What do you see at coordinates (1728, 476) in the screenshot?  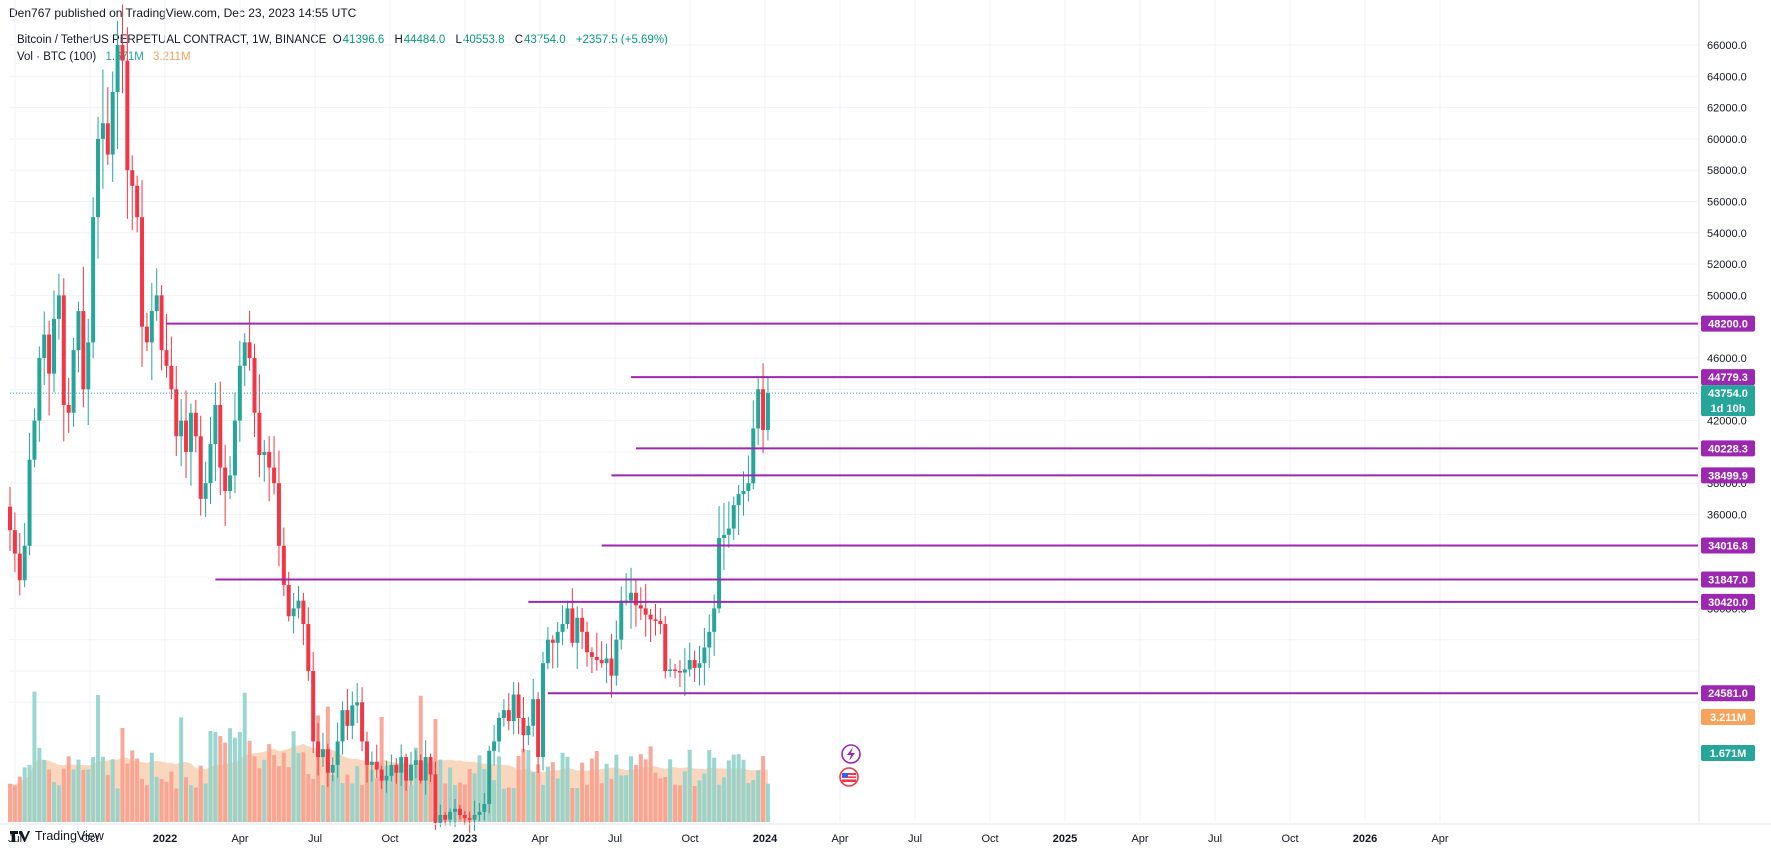 I see `level-price-label: 38499.9` at bounding box center [1728, 476].